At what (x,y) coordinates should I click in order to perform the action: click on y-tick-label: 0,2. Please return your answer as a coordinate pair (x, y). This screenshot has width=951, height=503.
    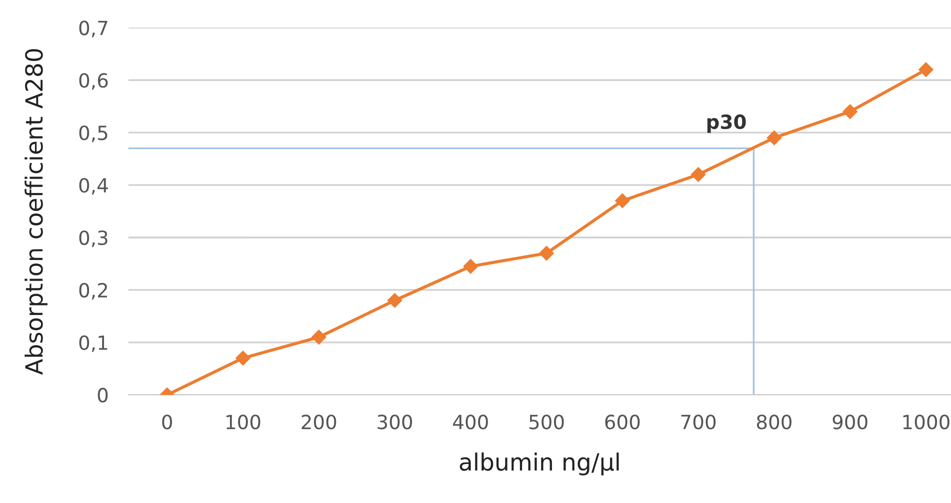
    Looking at the image, I should click on (93, 291).